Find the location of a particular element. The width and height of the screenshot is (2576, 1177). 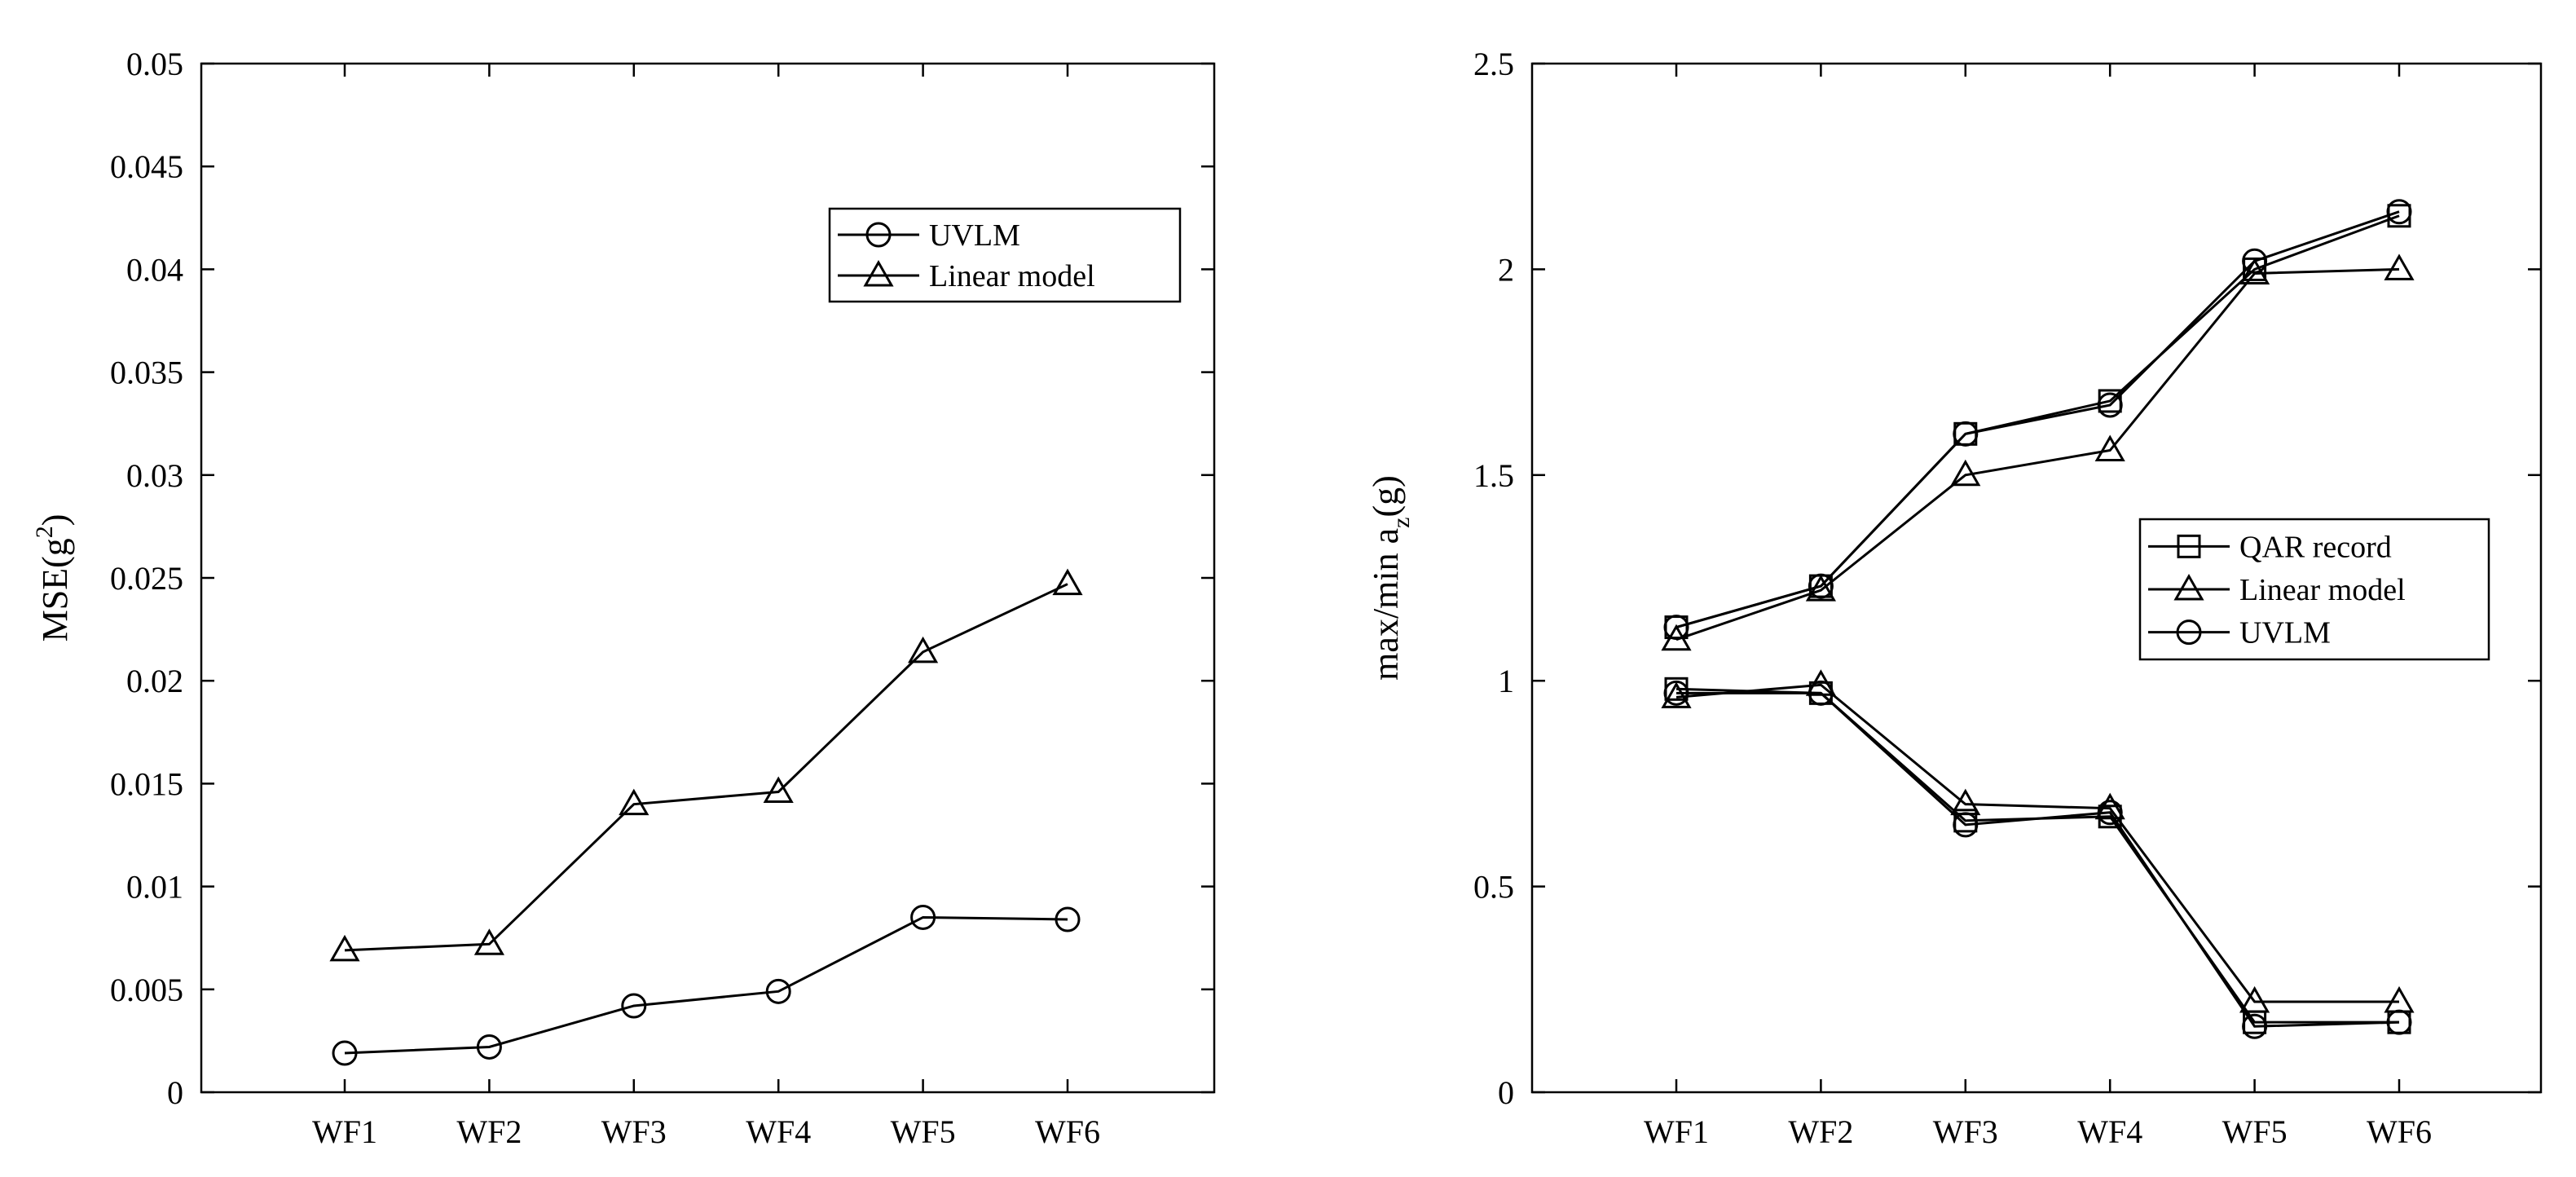

legend-marker-square is located at coordinates (2189, 546).